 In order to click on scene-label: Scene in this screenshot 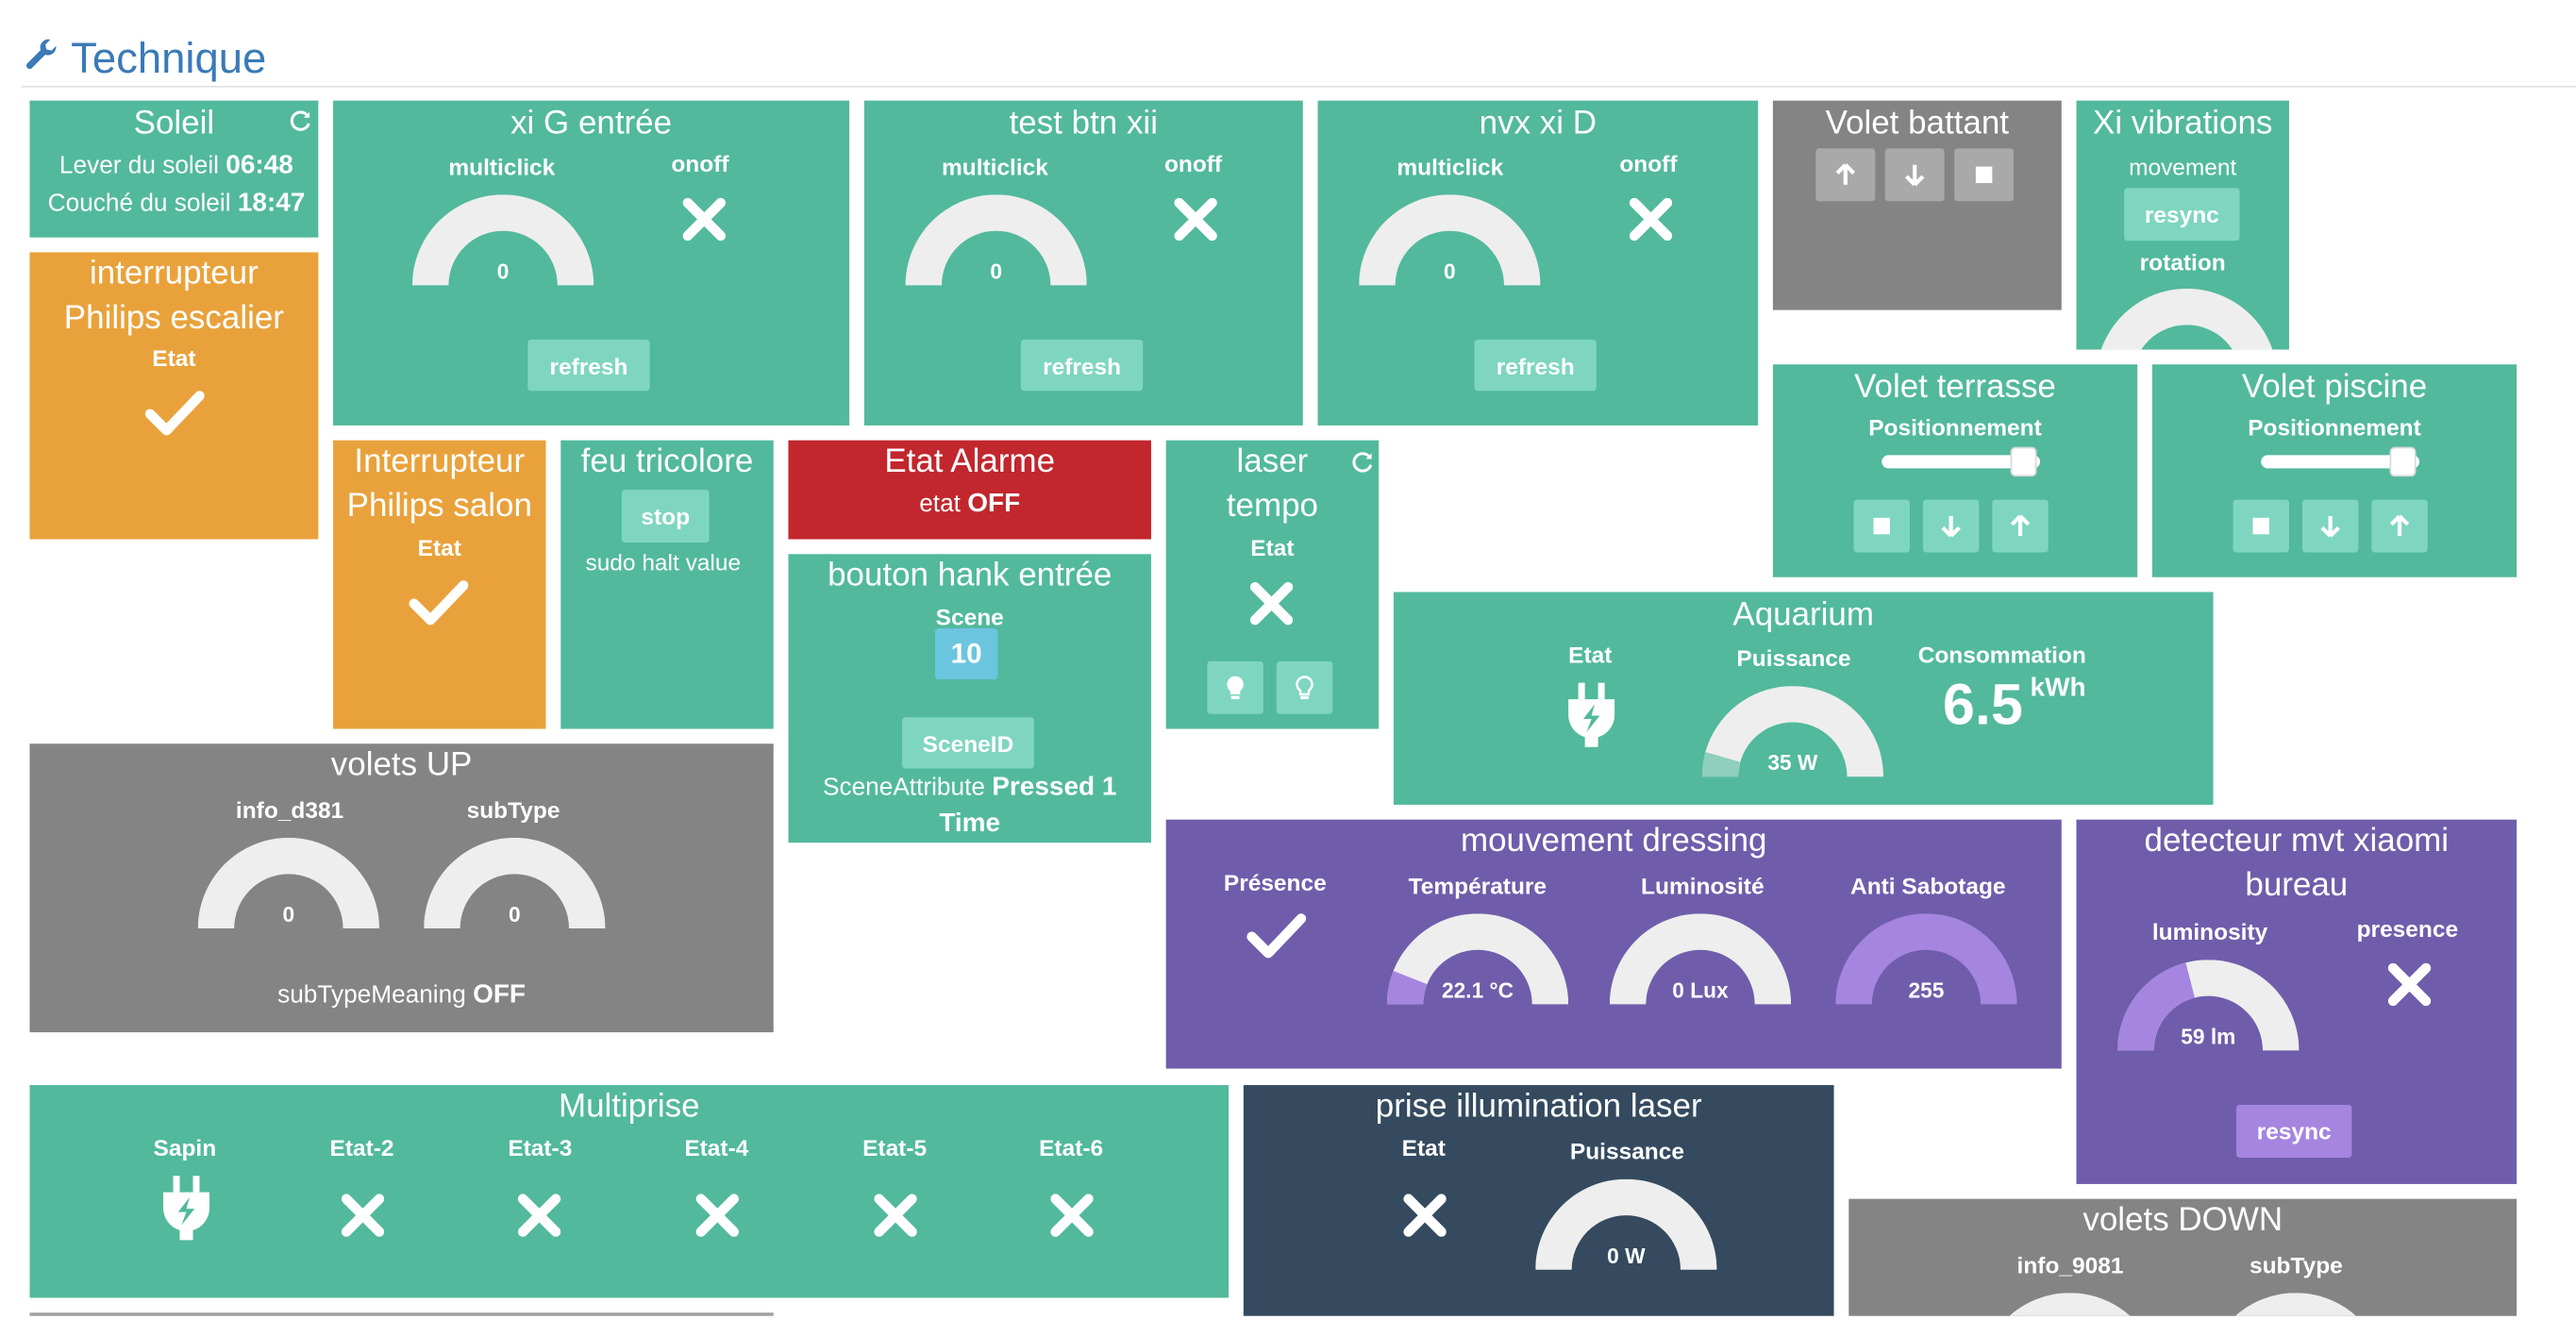, I will do `click(969, 616)`.